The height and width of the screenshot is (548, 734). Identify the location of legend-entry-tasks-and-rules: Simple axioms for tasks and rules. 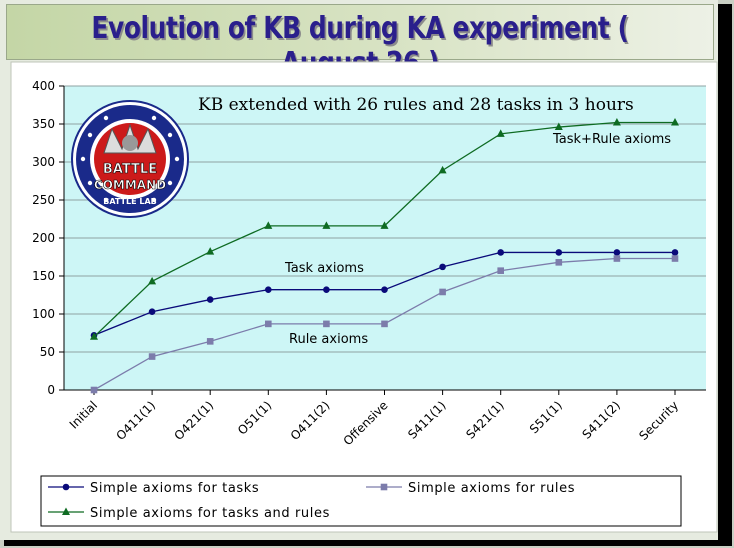
(189, 513).